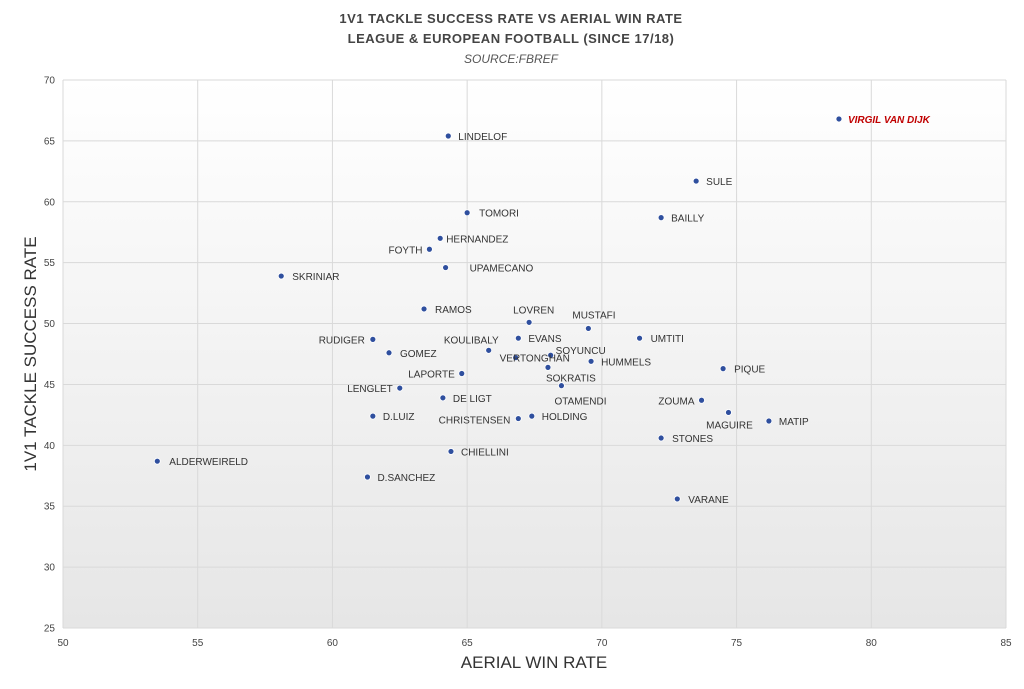 The width and height of the screenshot is (1024, 689). Describe the element at coordinates (406, 478) in the screenshot. I see `label-d-sanchez: D.SANCHEZ` at that location.